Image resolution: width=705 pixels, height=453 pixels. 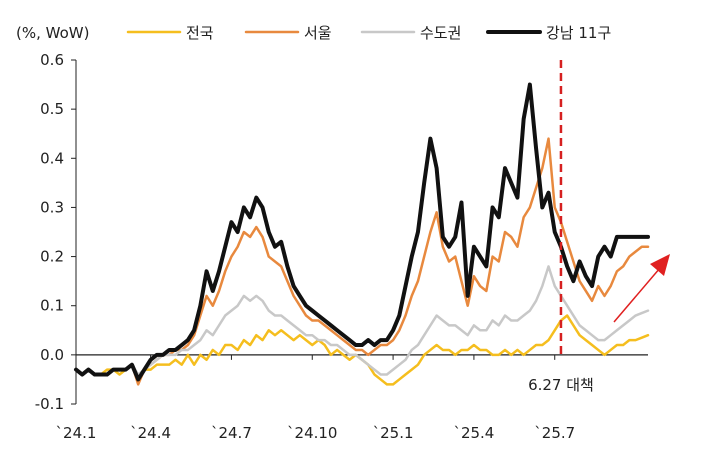 What do you see at coordinates (312, 433) in the screenshot?
I see `x-tick-label: `24.10` at bounding box center [312, 433].